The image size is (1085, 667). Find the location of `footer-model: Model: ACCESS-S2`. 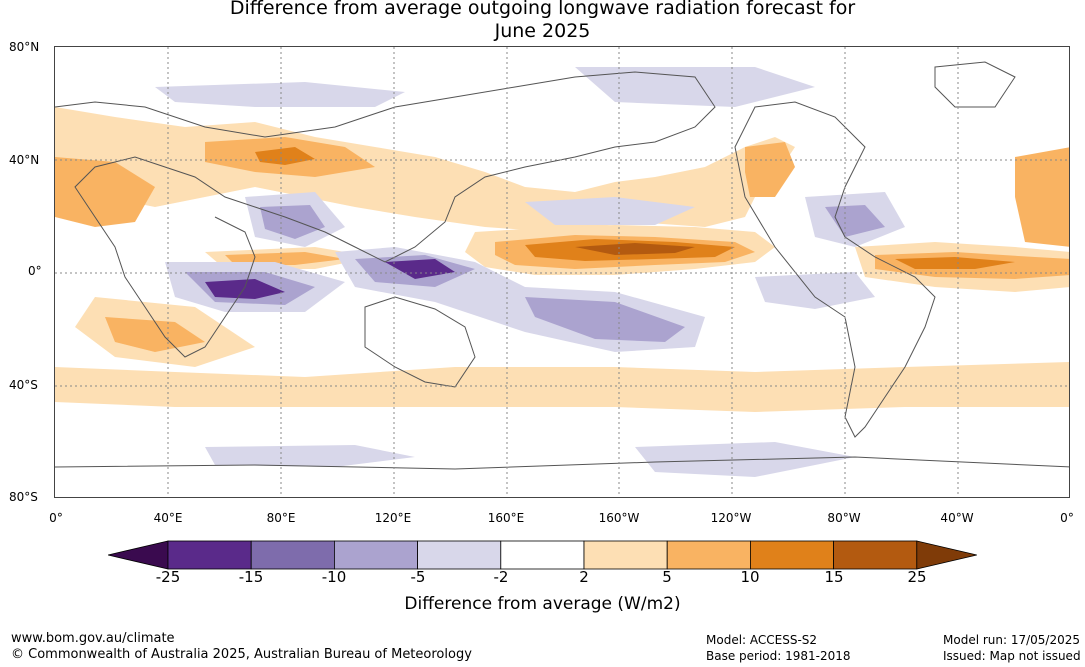

footer-model: Model: ACCESS-S2 is located at coordinates (762, 640).